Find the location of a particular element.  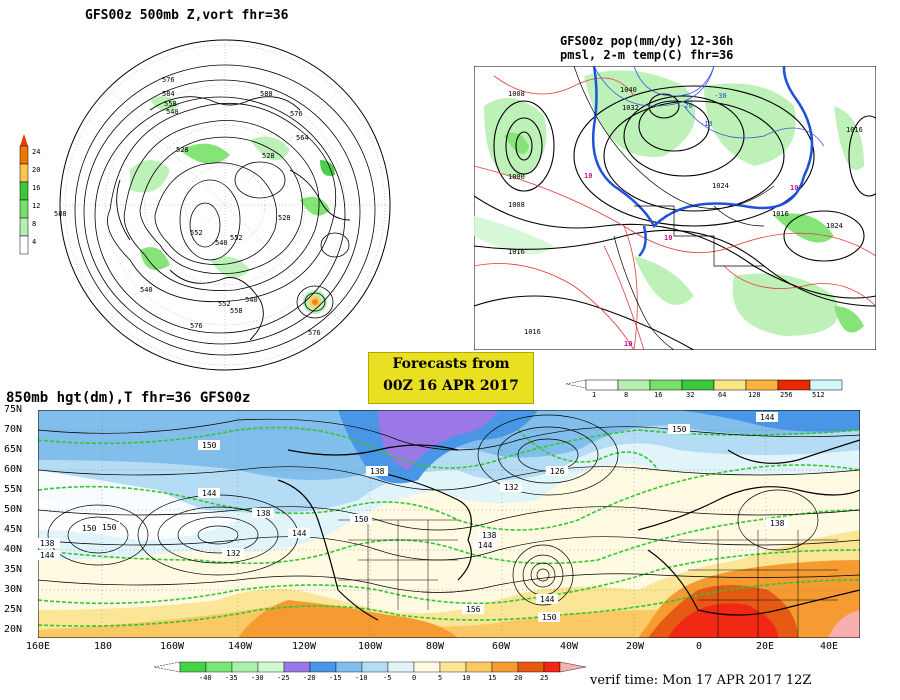

height-label-156-a: 156 is located at coordinates (473, 609).